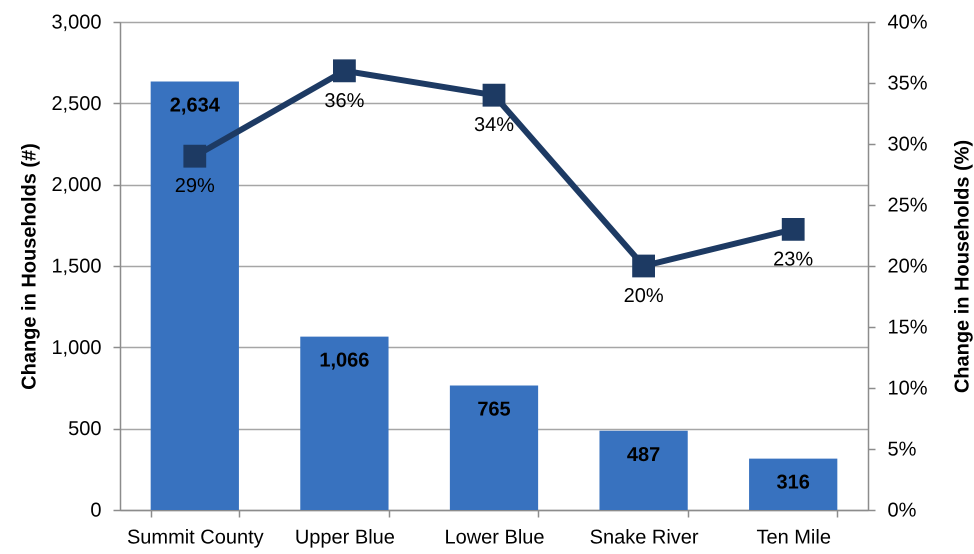  Describe the element at coordinates (963, 267) in the screenshot. I see `y2-axis-title: Change in Households (%)` at that location.